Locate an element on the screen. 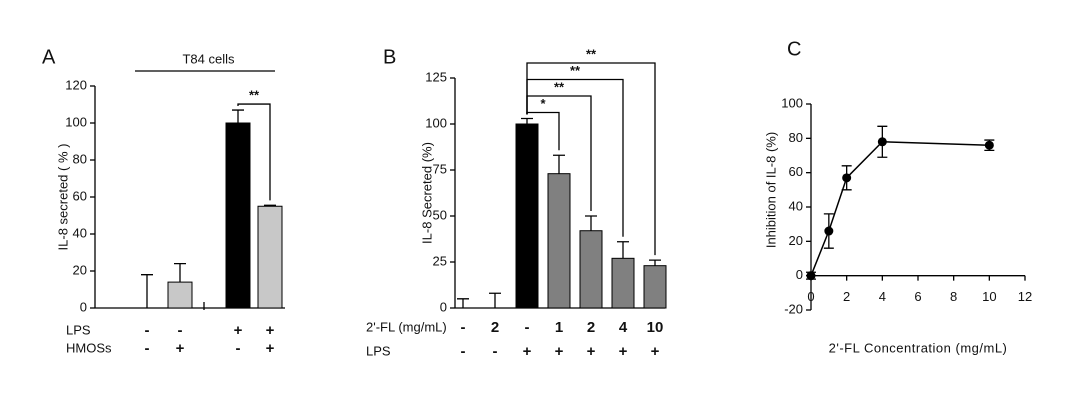 Image resolution: width=1080 pixels, height=404 pixels. panel-letter: B is located at coordinates (389, 57).